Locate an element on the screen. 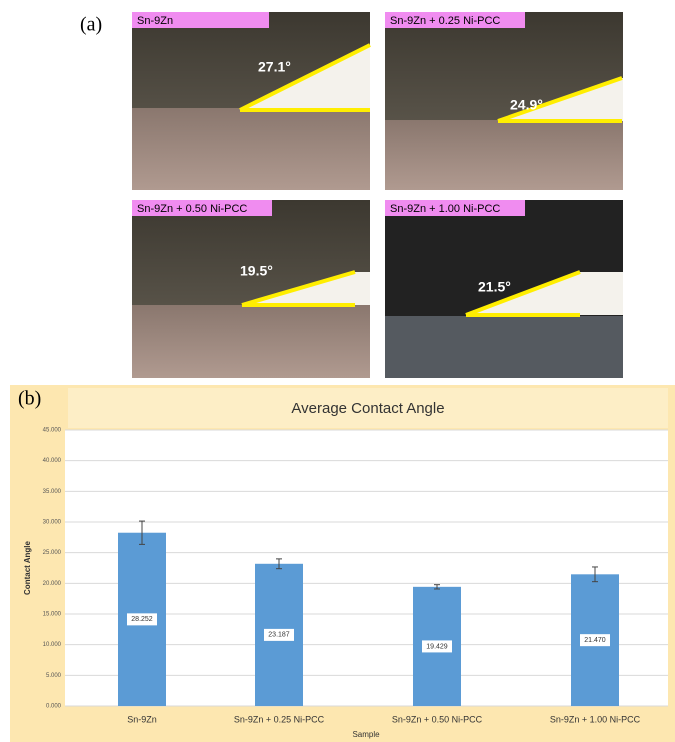 Image resolution: width=675 pixels, height=742 pixels. y-tick-label: 15.000 is located at coordinates (52, 615).